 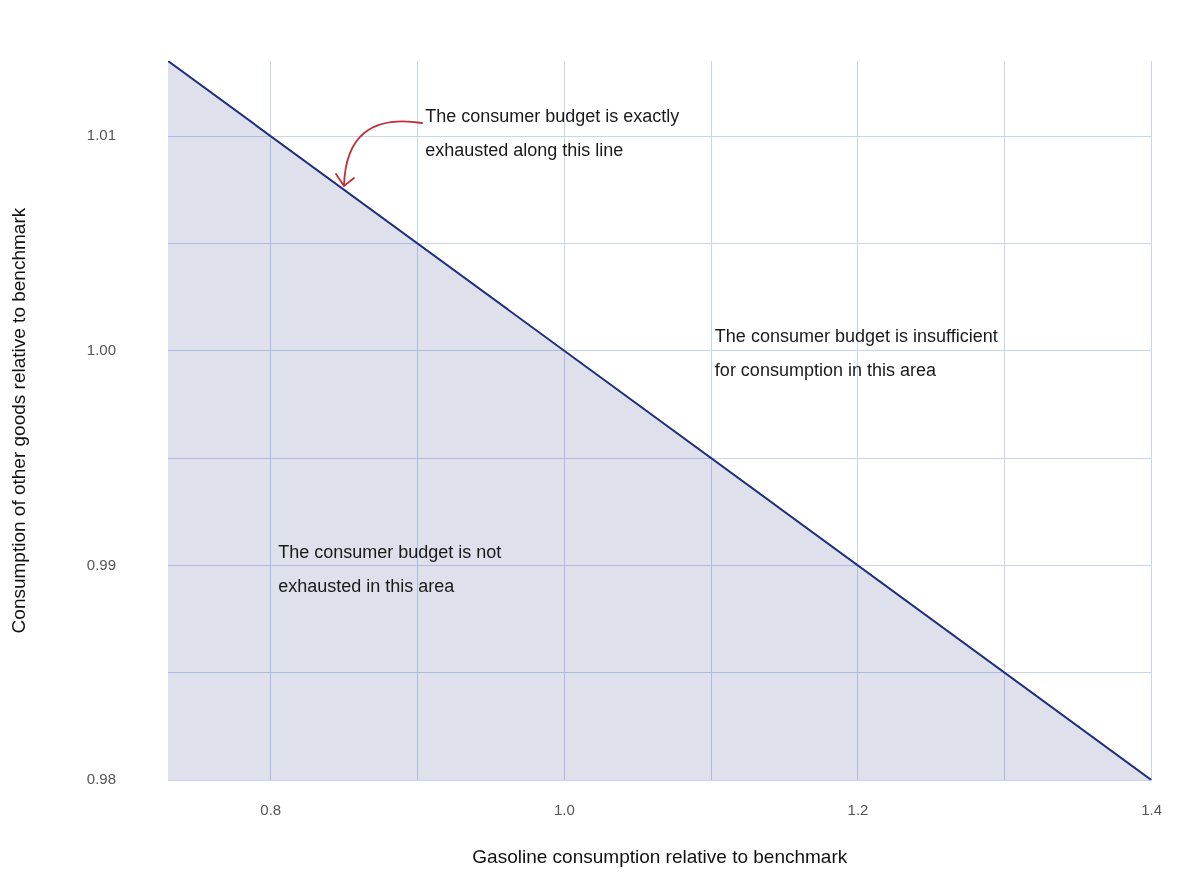 What do you see at coordinates (856, 353) in the screenshot?
I see `annotation: The consumer budget is insufficient for consumption in this area` at bounding box center [856, 353].